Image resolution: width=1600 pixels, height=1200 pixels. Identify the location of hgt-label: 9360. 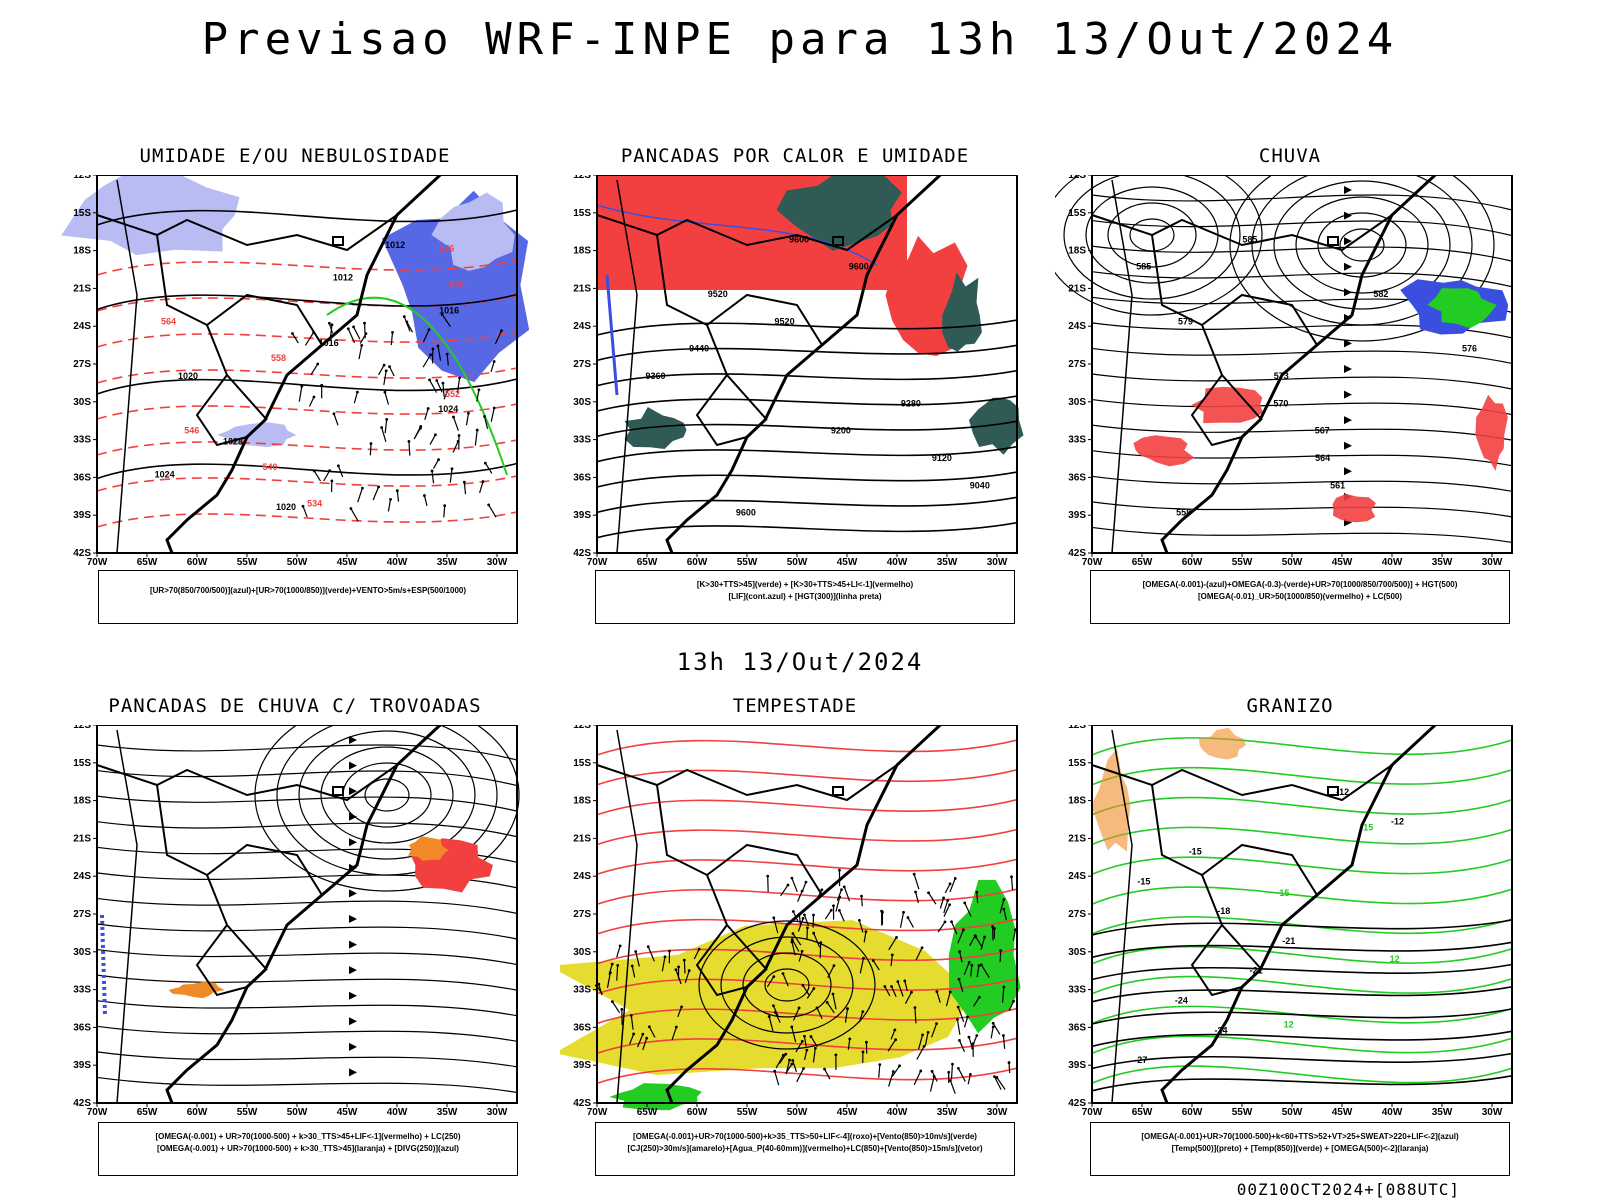
(656, 376).